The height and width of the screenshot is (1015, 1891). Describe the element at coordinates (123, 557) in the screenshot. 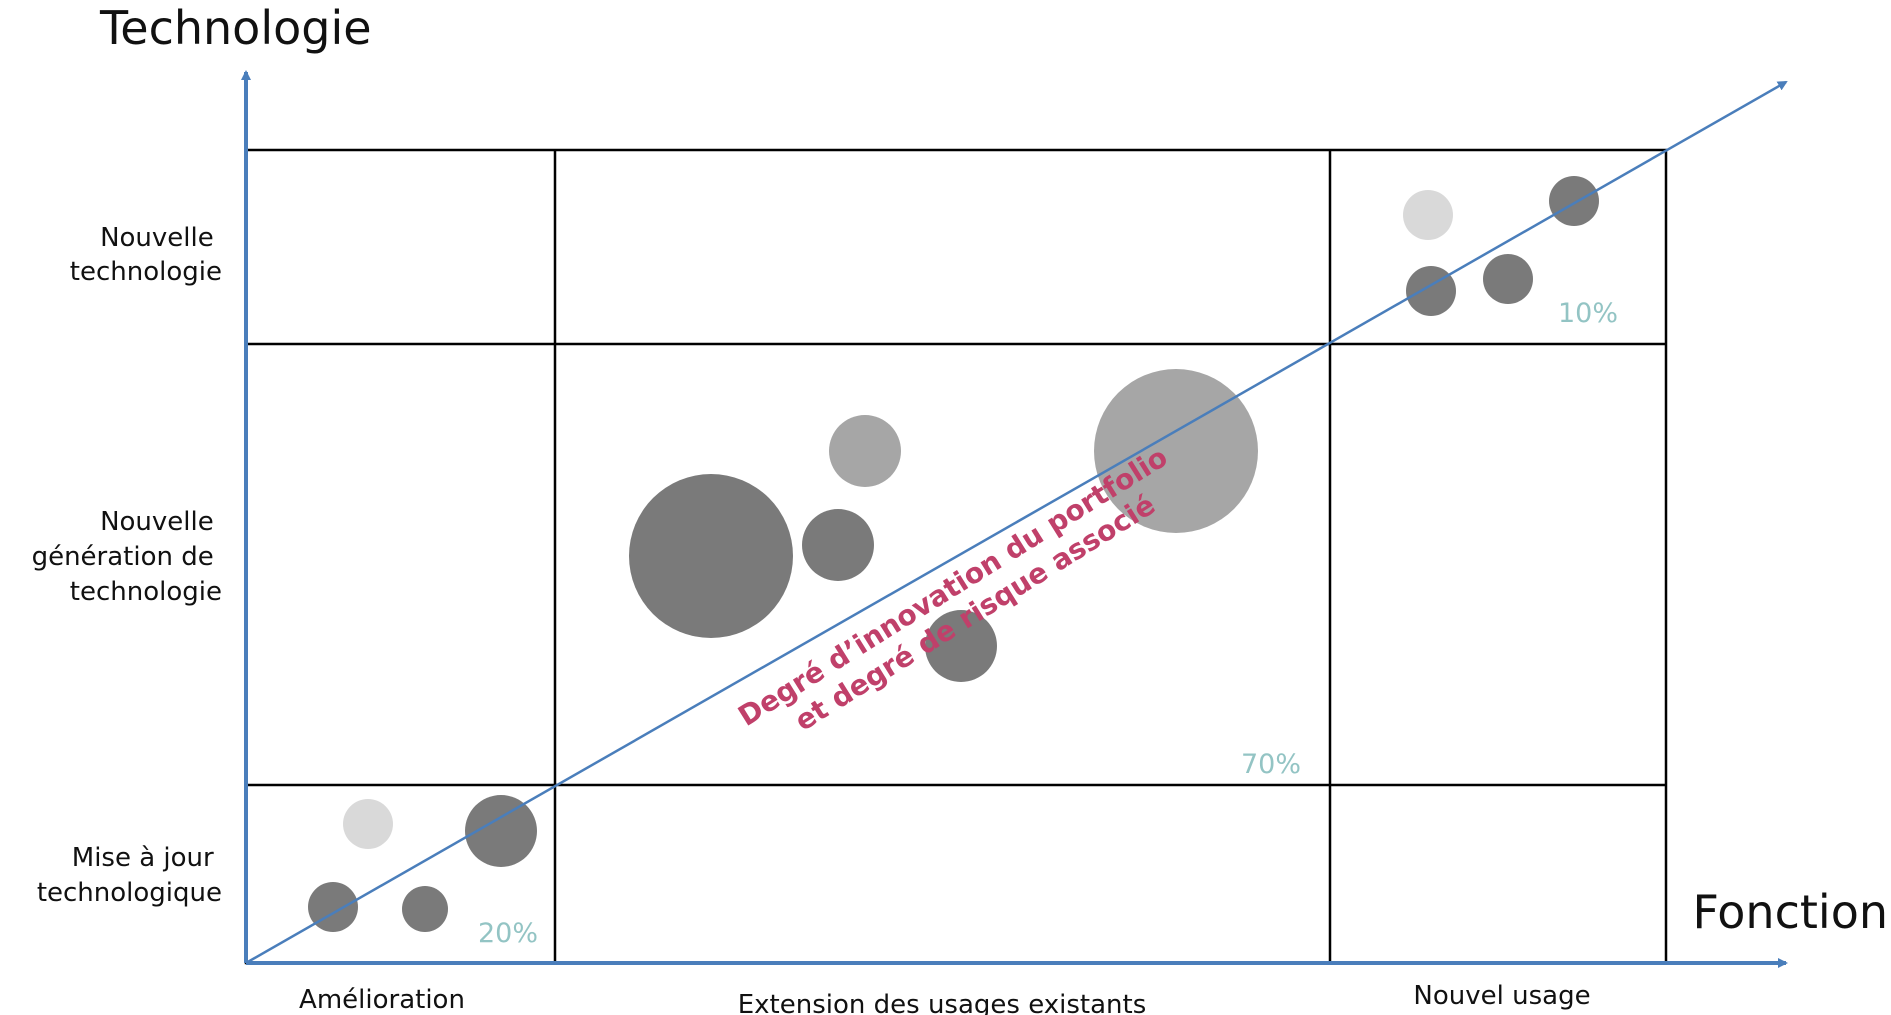

I see `row-label-line: génération de` at that location.